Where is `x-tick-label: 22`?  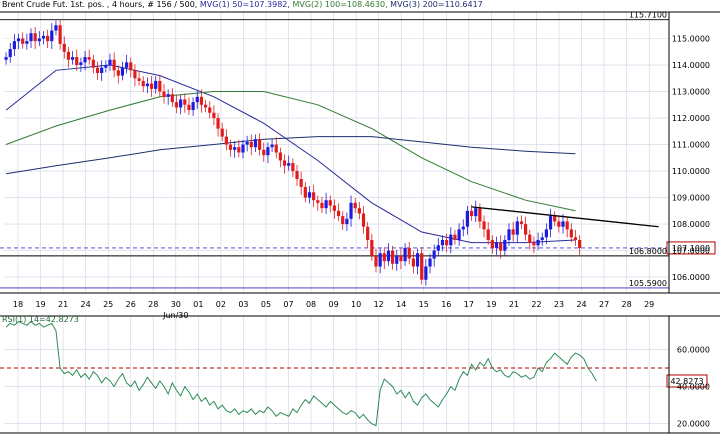
x-tick-label: 22 is located at coordinates (536, 304).